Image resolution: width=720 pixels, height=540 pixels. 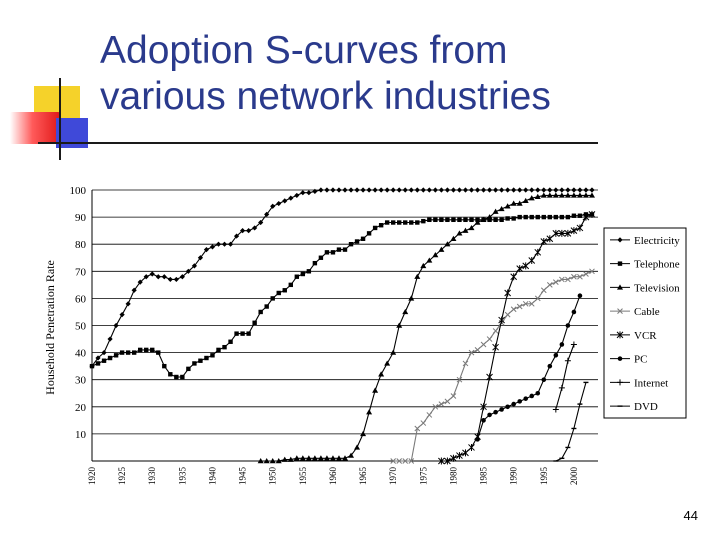 I want to click on x-tick-label-1960: 1960, so click(x=333, y=476).